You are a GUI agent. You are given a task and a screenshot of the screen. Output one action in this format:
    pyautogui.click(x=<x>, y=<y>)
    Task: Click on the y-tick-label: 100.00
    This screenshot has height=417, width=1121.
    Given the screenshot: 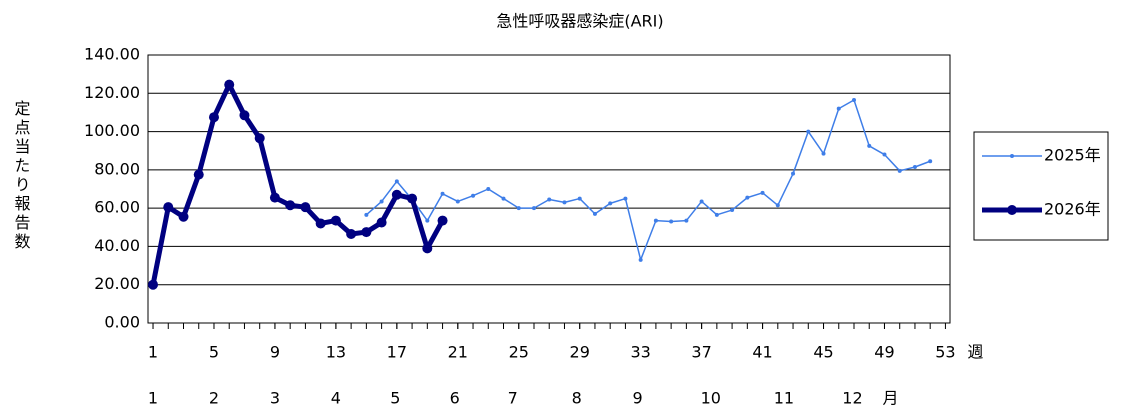 What is the action you would take?
    pyautogui.click(x=112, y=130)
    